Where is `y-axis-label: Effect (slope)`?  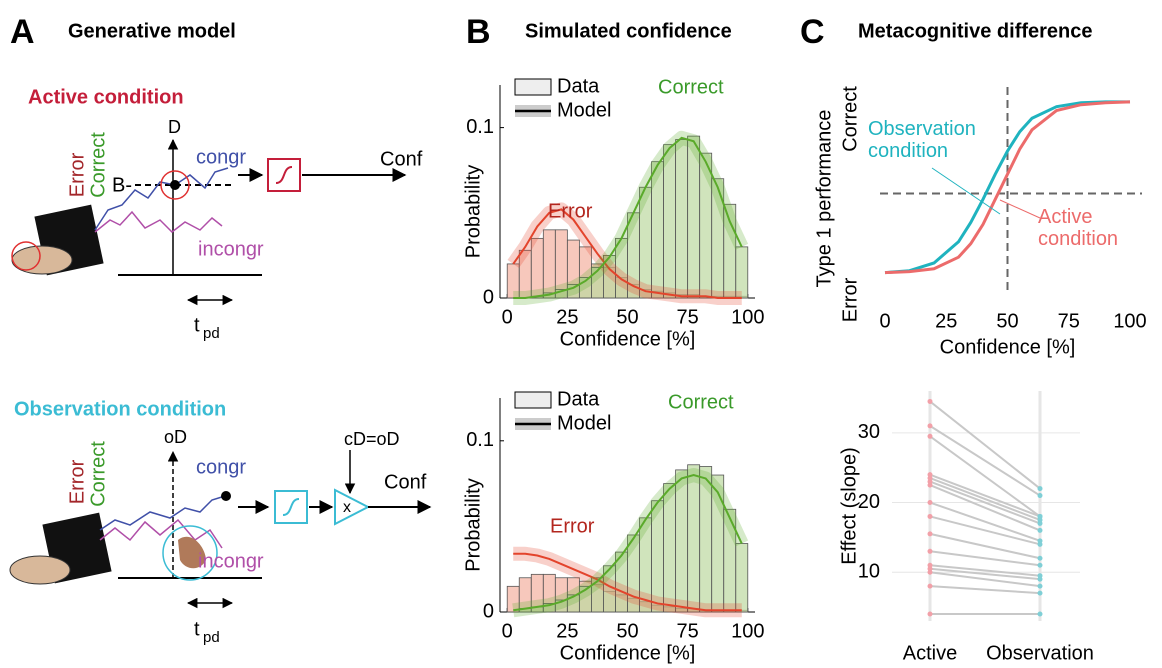
y-axis-label: Effect (slope) is located at coordinates (849, 505).